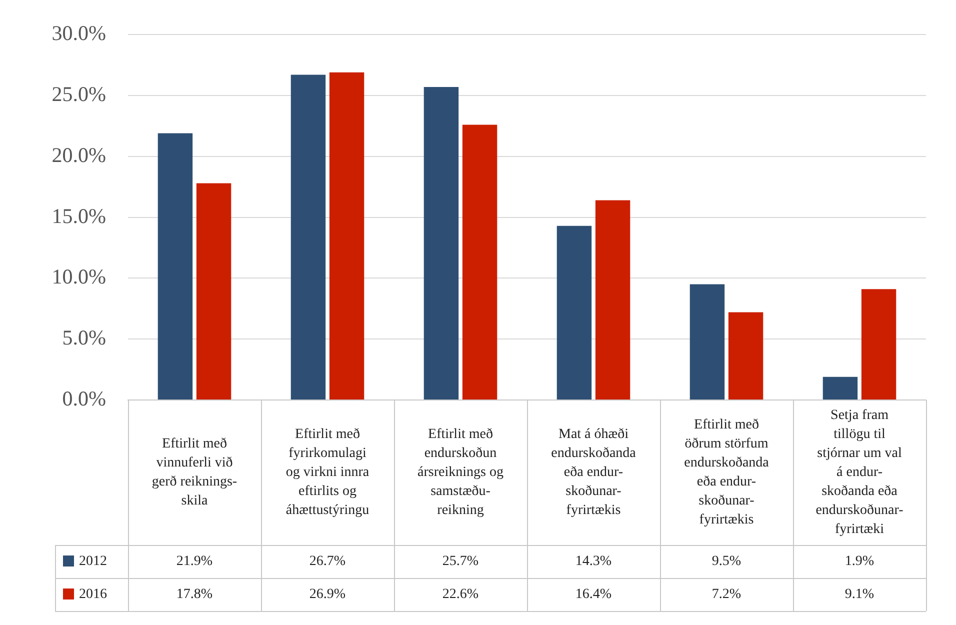  Describe the element at coordinates (593, 562) in the screenshot. I see `data-label: 14.3%` at that location.